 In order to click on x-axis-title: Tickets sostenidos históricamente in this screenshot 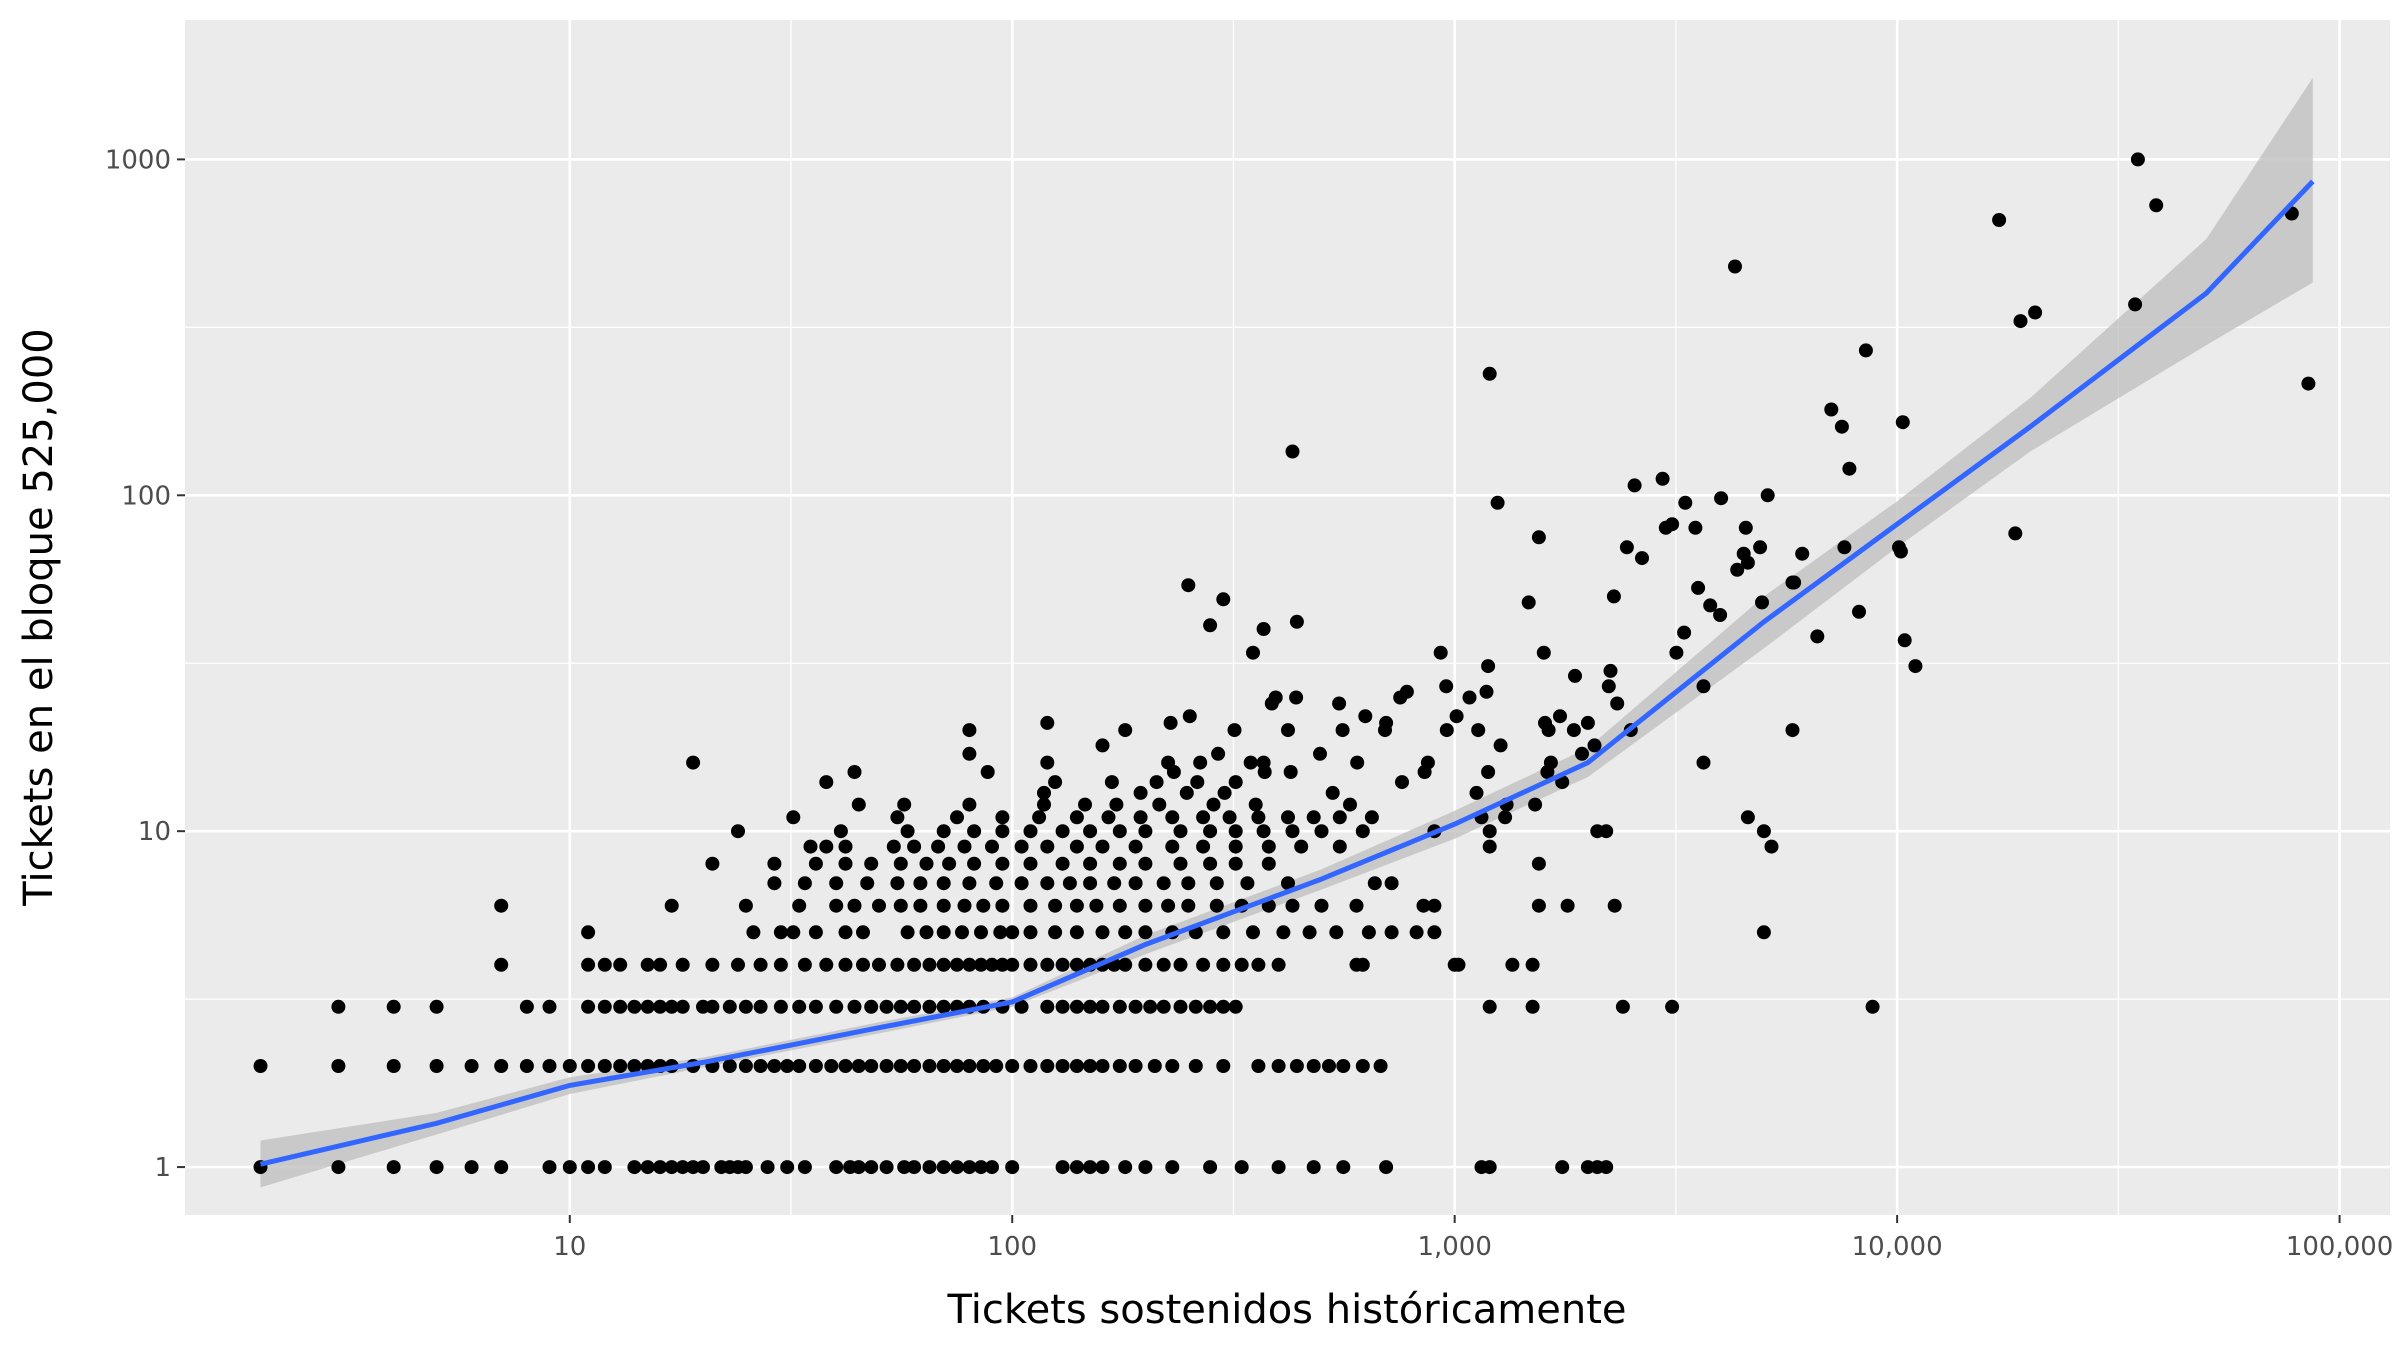, I will do `click(1287, 1310)`.